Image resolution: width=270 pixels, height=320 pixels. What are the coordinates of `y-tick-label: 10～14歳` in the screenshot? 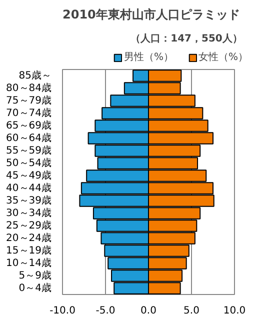 It's located at (29, 262).